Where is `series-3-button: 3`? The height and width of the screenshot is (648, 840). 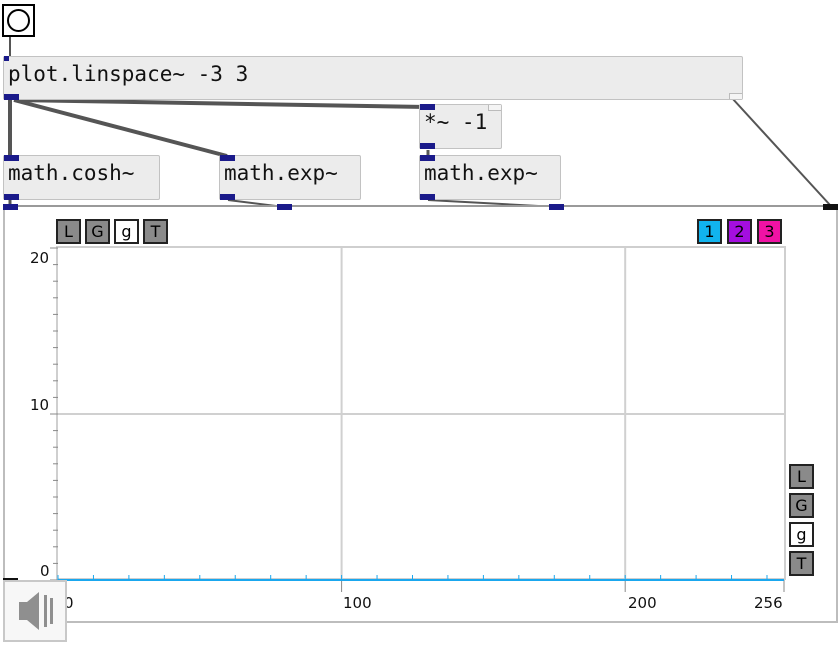 series-3-button: 3 is located at coordinates (769, 231).